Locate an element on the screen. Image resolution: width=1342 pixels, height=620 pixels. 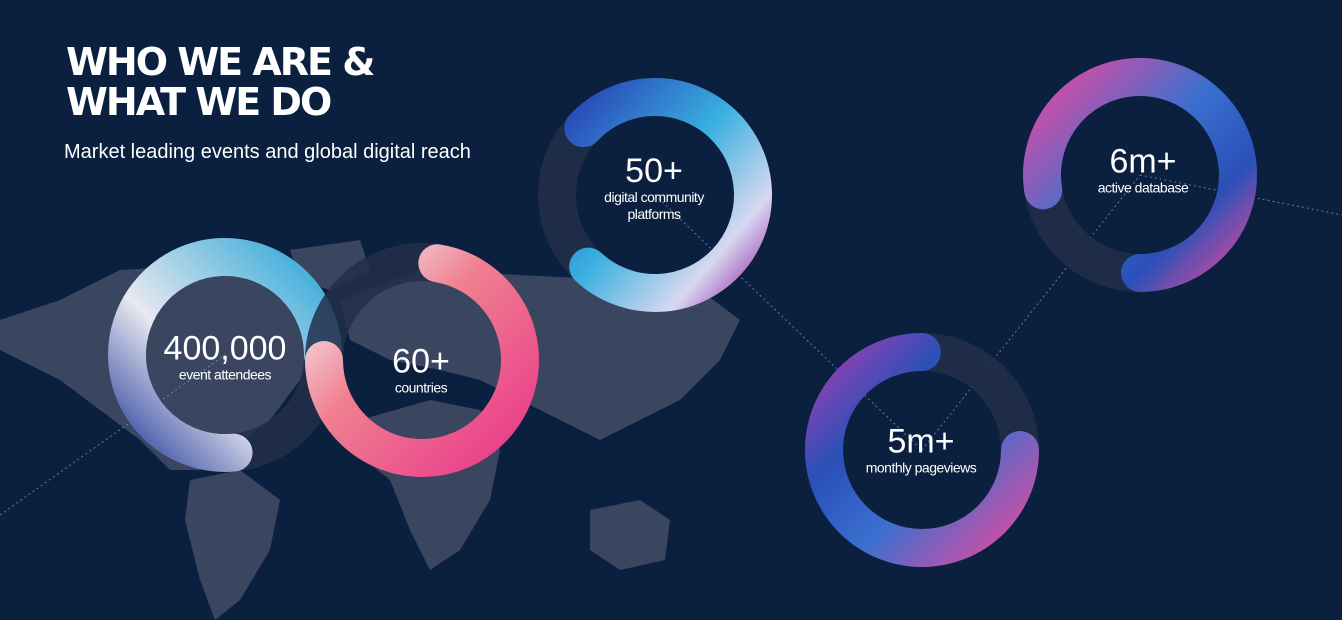
ring-event-attendees-arc is located at coordinates (225, 355).